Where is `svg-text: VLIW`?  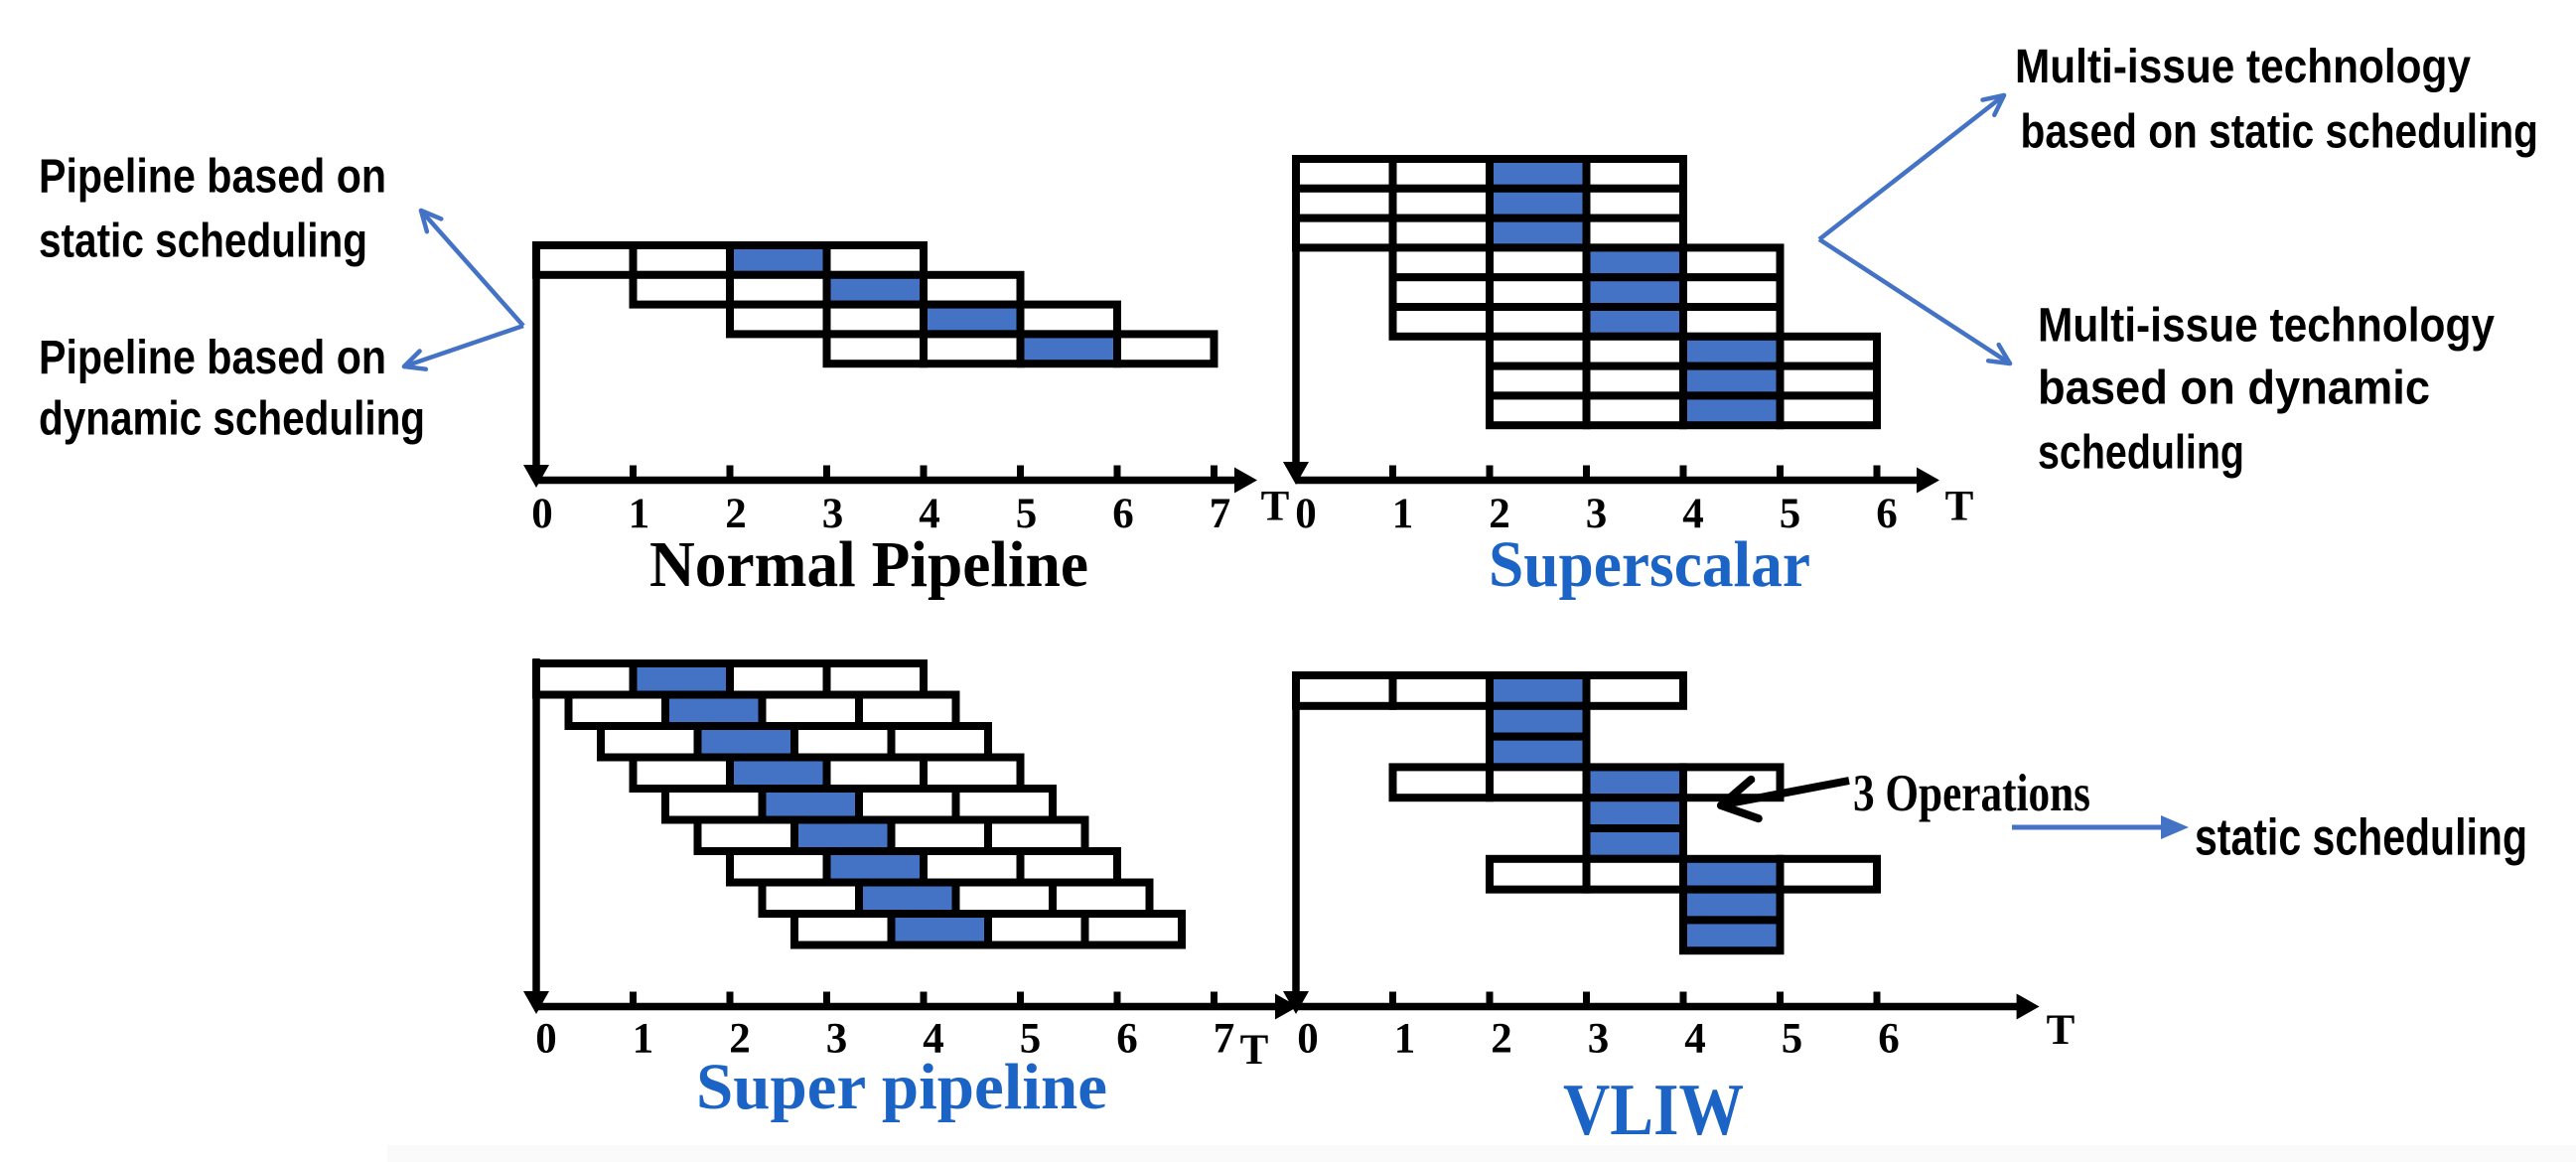 svg-text: VLIW is located at coordinates (1653, 1110).